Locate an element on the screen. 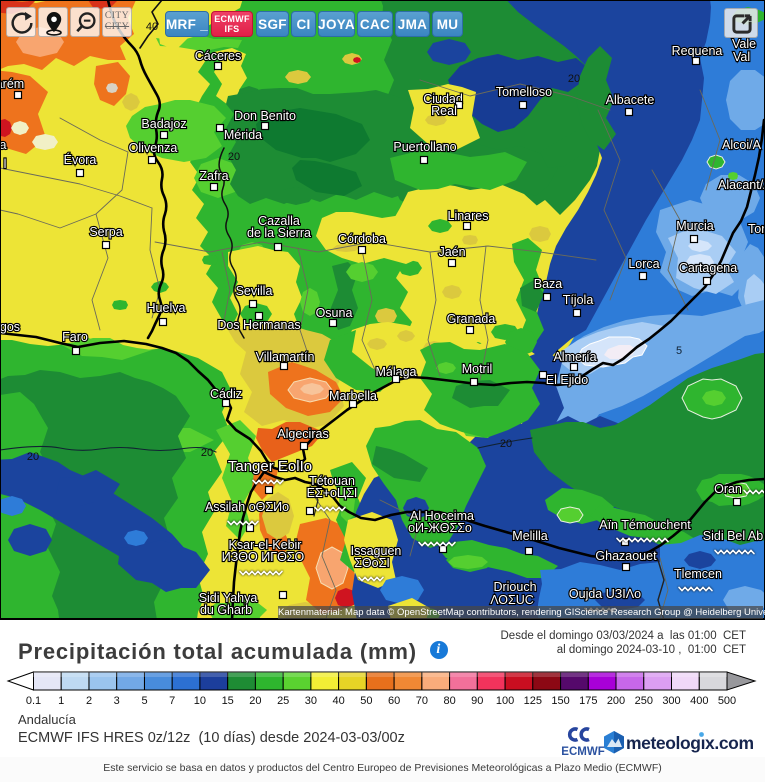  svg-text: Huelva is located at coordinates (166, 308).